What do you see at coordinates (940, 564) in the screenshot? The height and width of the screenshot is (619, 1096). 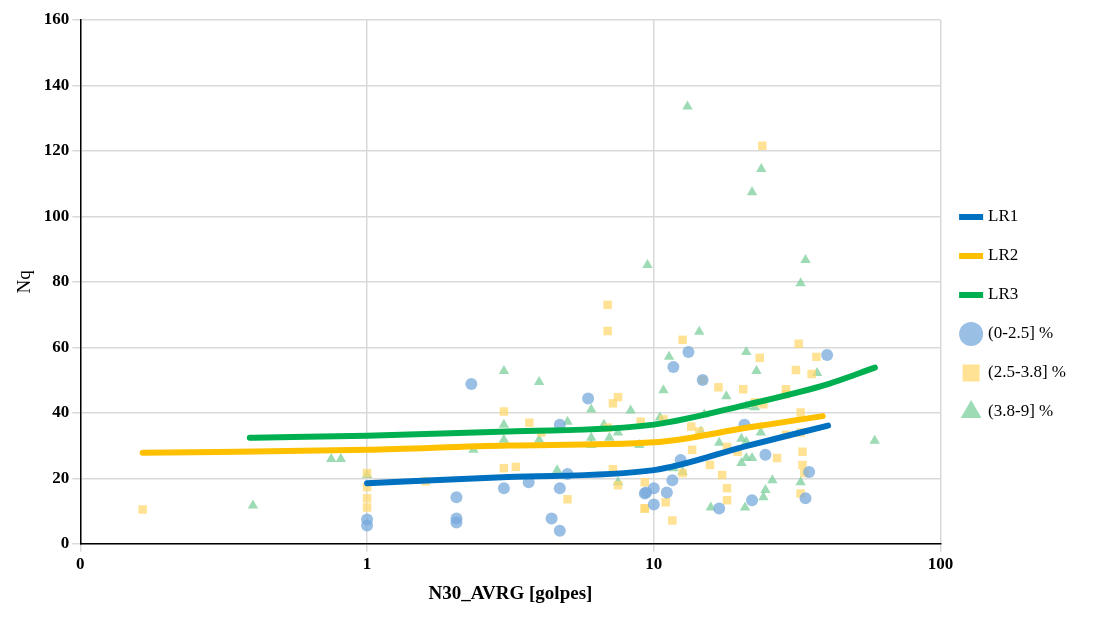 I see `x-tick-label: 100` at bounding box center [940, 564].